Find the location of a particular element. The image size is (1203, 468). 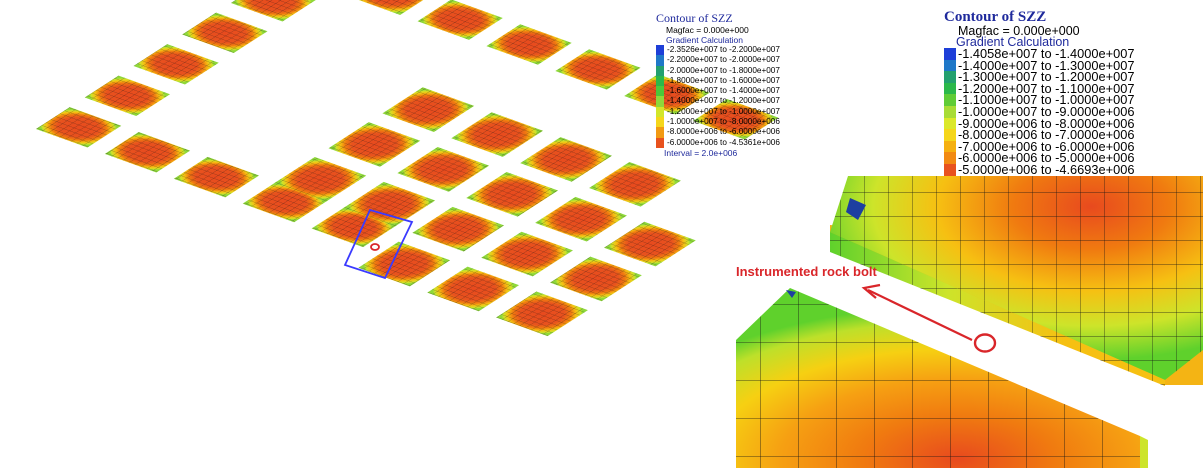

legend-row: -6.0000e+006 to -4.5361e+006 is located at coordinates (726, 142).